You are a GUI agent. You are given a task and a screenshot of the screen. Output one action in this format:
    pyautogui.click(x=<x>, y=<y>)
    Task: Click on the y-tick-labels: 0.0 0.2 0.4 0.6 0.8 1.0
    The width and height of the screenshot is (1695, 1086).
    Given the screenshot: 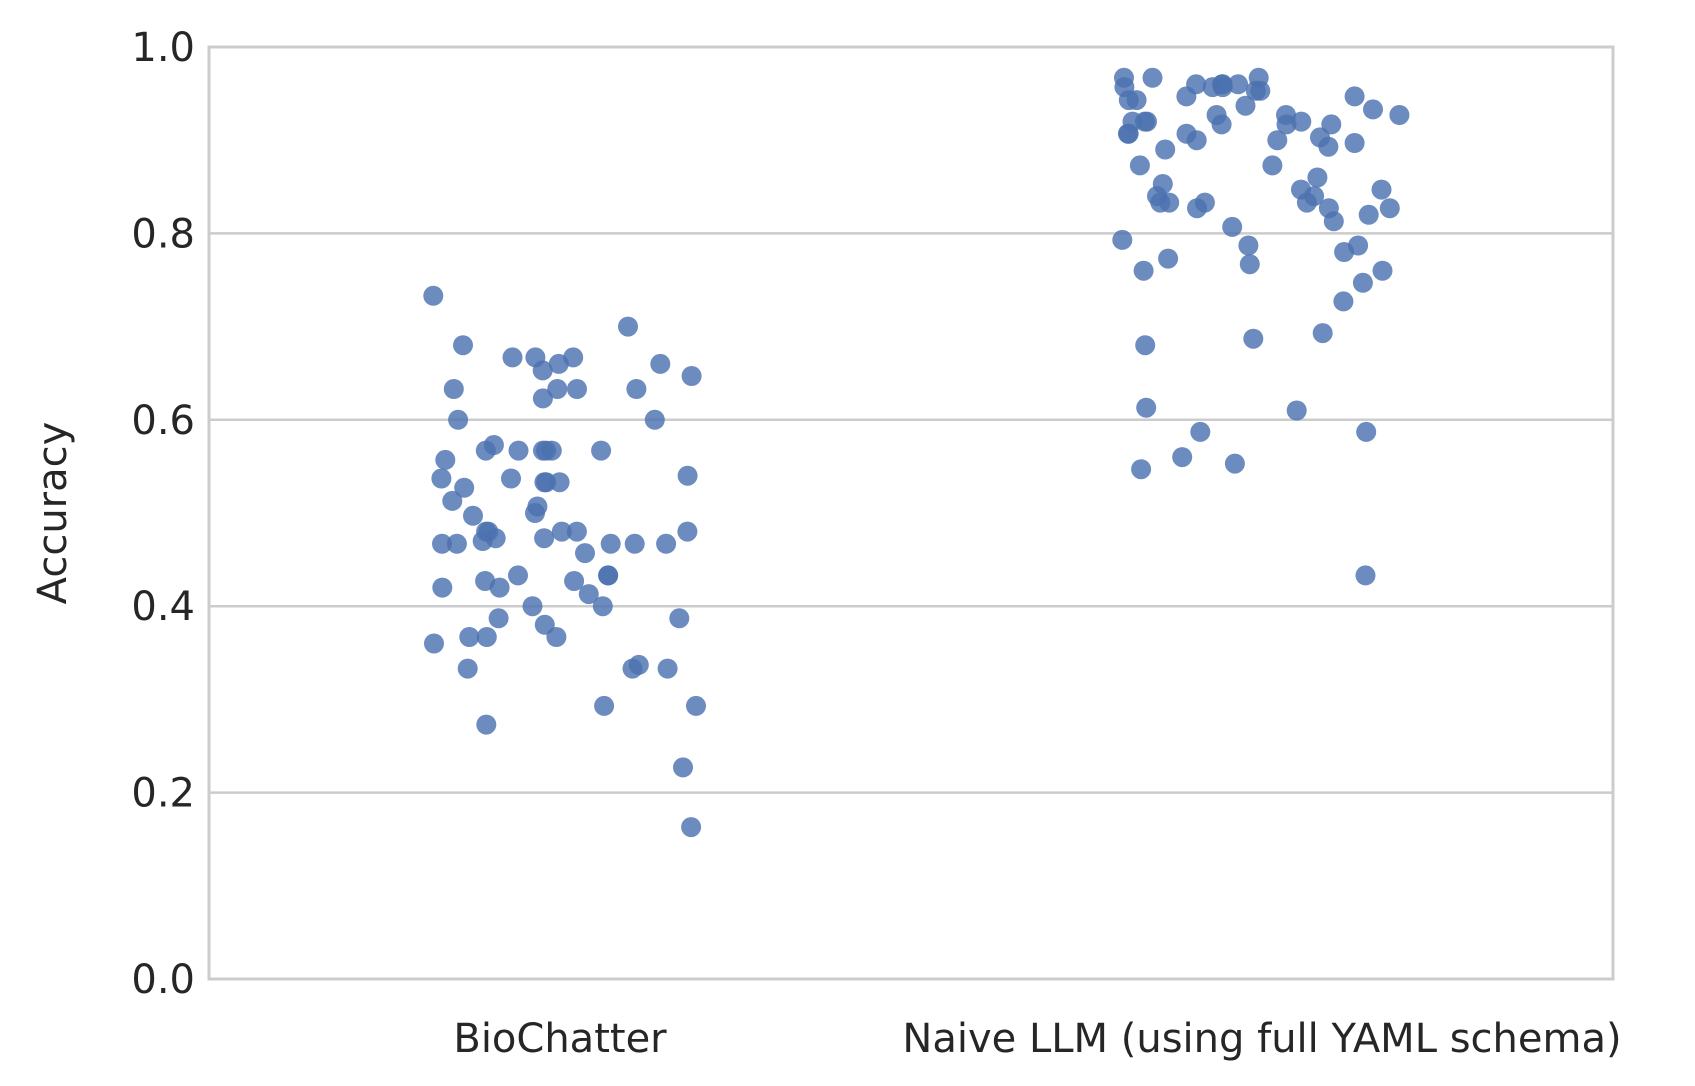 What is the action you would take?
    pyautogui.click(x=163, y=514)
    